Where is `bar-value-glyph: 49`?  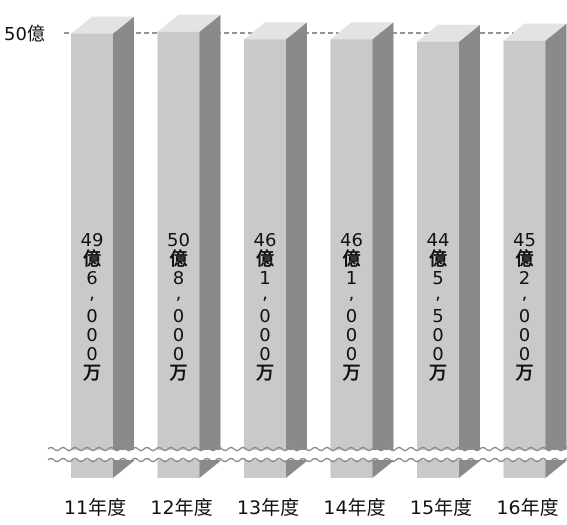 bar-value-glyph: 49 is located at coordinates (92, 240).